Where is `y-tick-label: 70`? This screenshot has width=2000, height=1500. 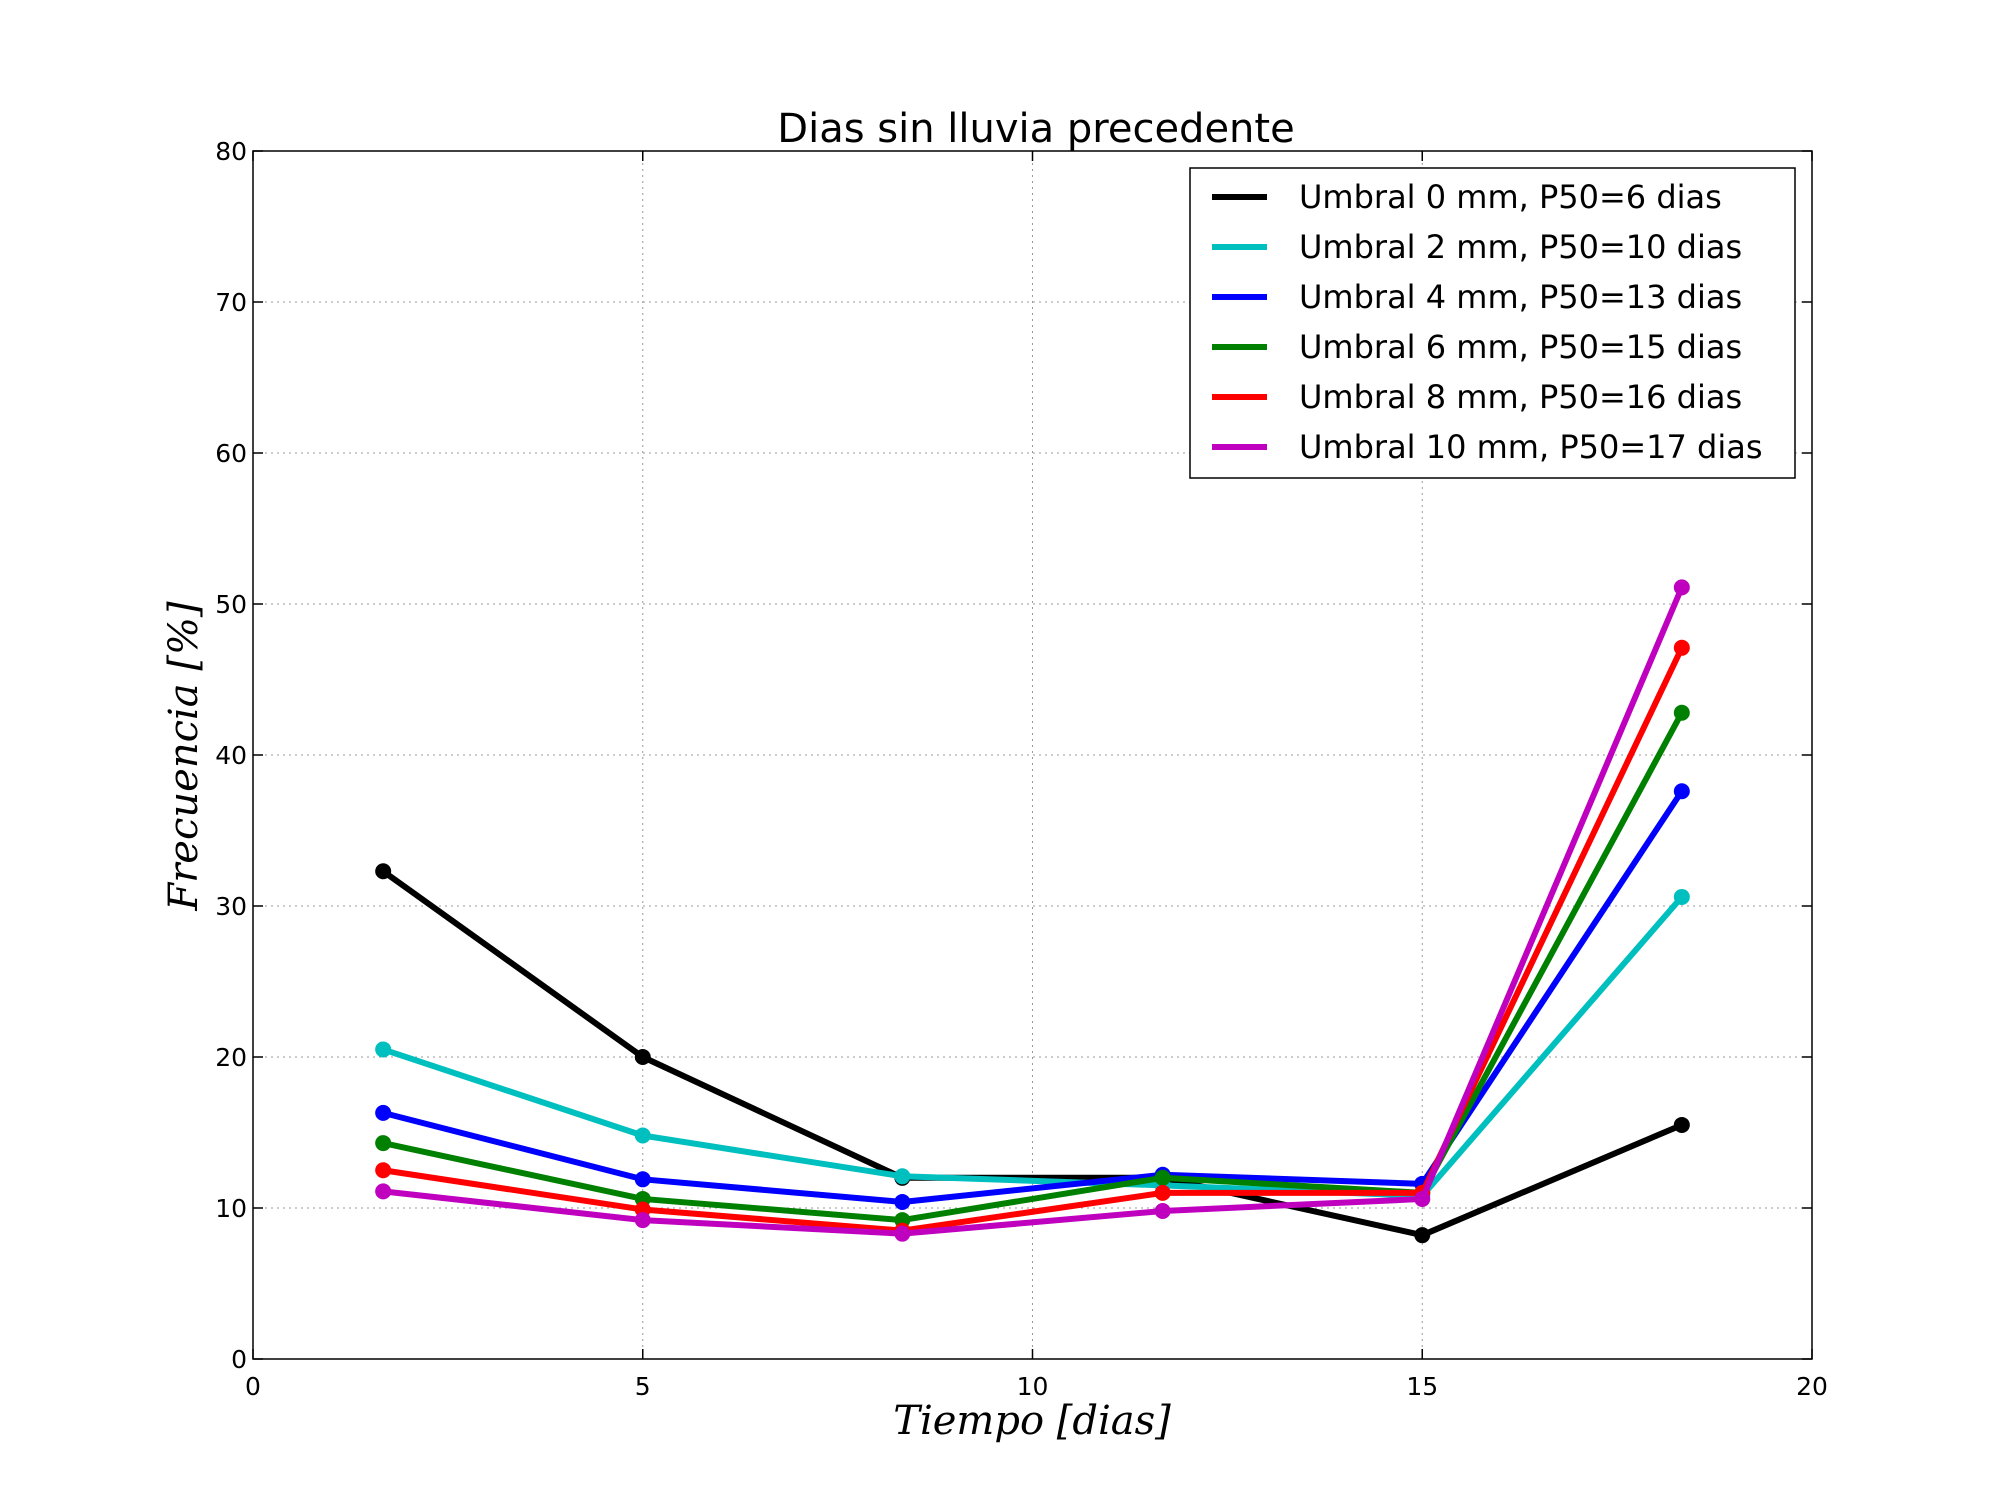 y-tick-label: 70 is located at coordinates (231, 302).